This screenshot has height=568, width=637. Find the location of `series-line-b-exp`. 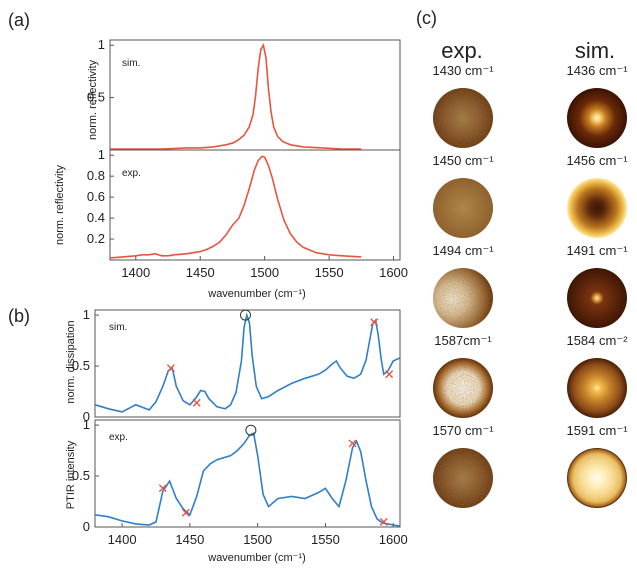

series-line-b-exp is located at coordinates (247, 479).